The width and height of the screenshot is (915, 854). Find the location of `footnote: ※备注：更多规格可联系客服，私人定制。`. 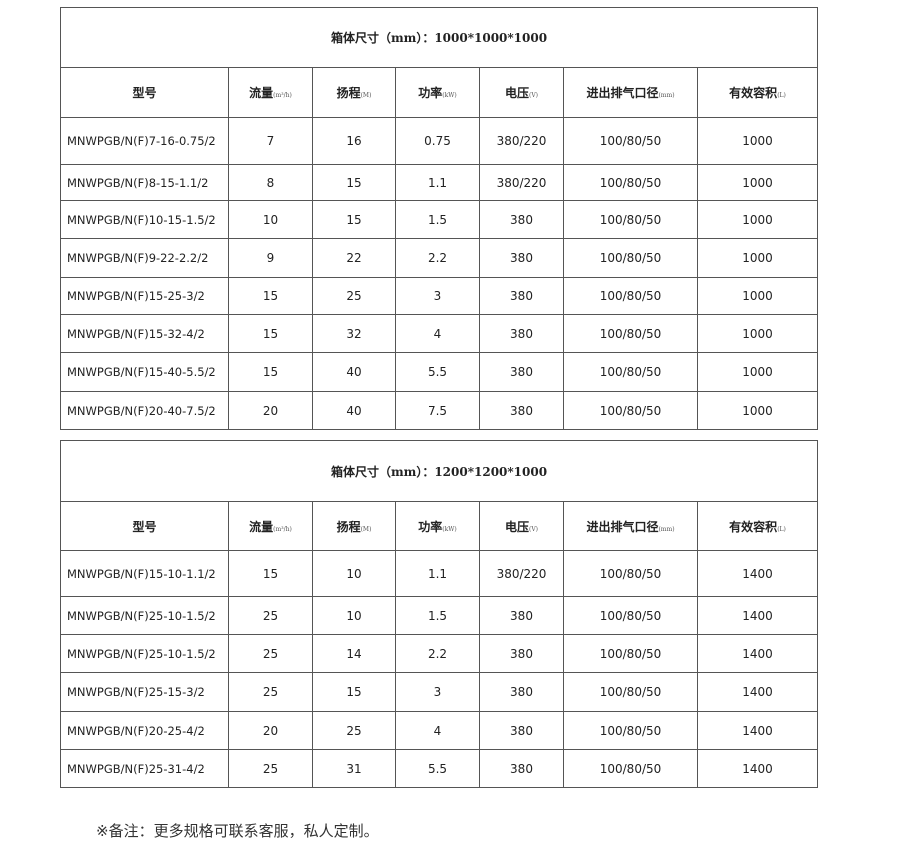

footnote: ※备注：更多规格可联系客服，私人定制。 is located at coordinates (237, 831).